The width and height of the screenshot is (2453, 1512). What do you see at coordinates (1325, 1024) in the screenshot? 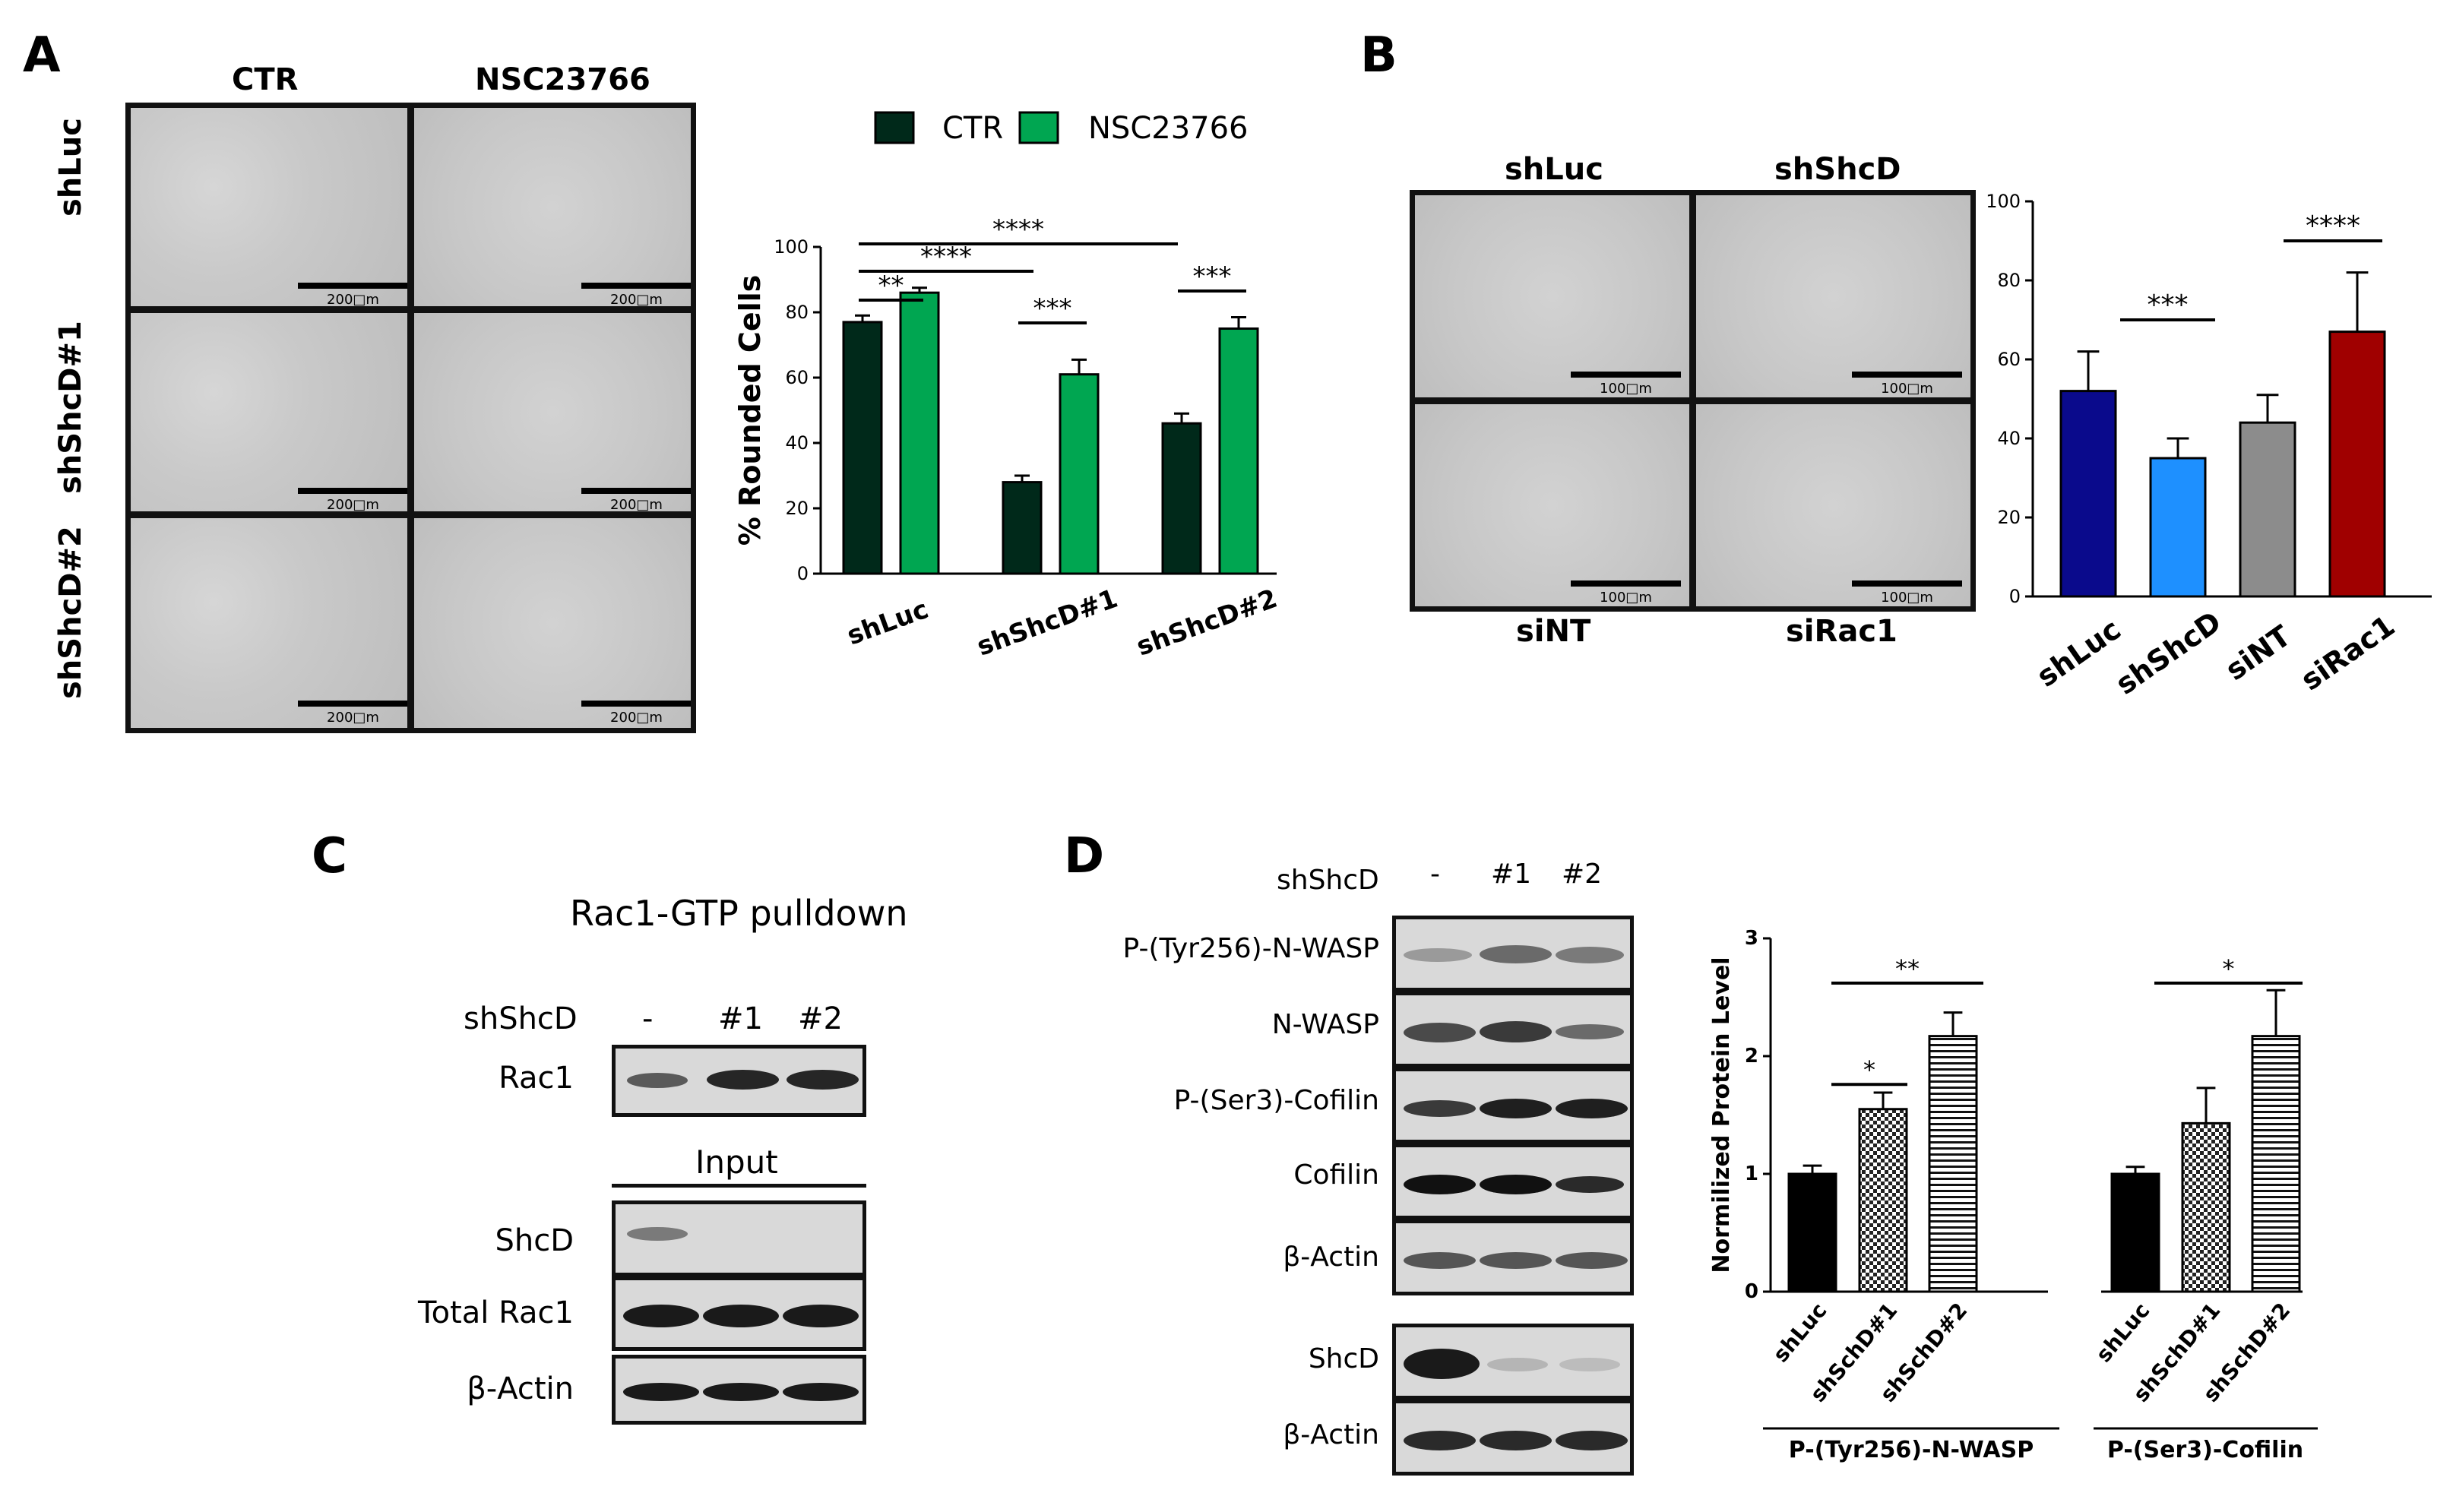
I see `d-row-nwasp: N-WASP` at bounding box center [1325, 1024].